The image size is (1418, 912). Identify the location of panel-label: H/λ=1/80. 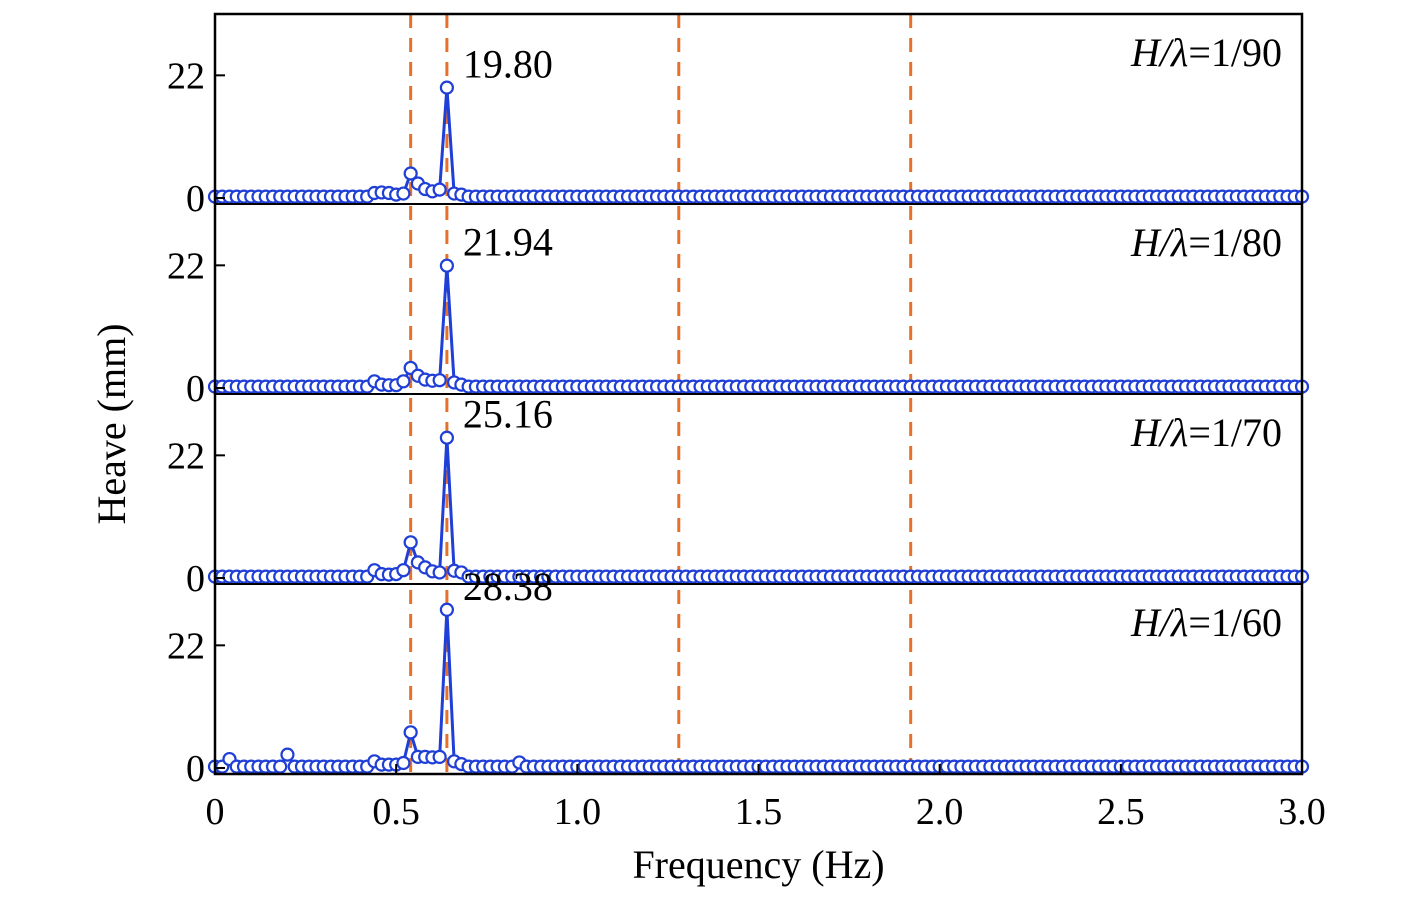
(1206, 242).